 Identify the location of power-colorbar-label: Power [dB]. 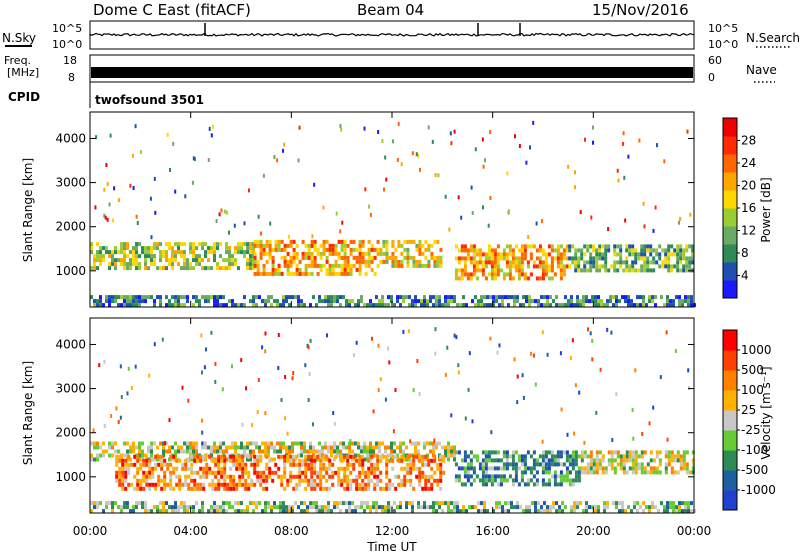
(766, 209).